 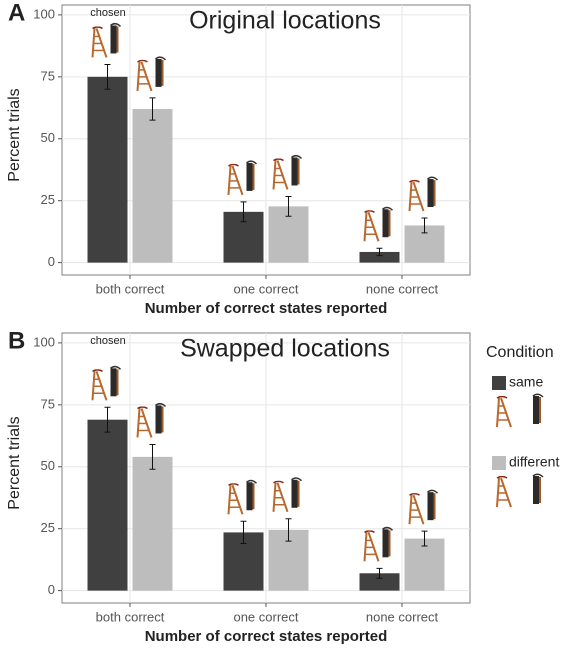 What do you see at coordinates (520, 352) in the screenshot?
I see `legend-title: Condition` at bounding box center [520, 352].